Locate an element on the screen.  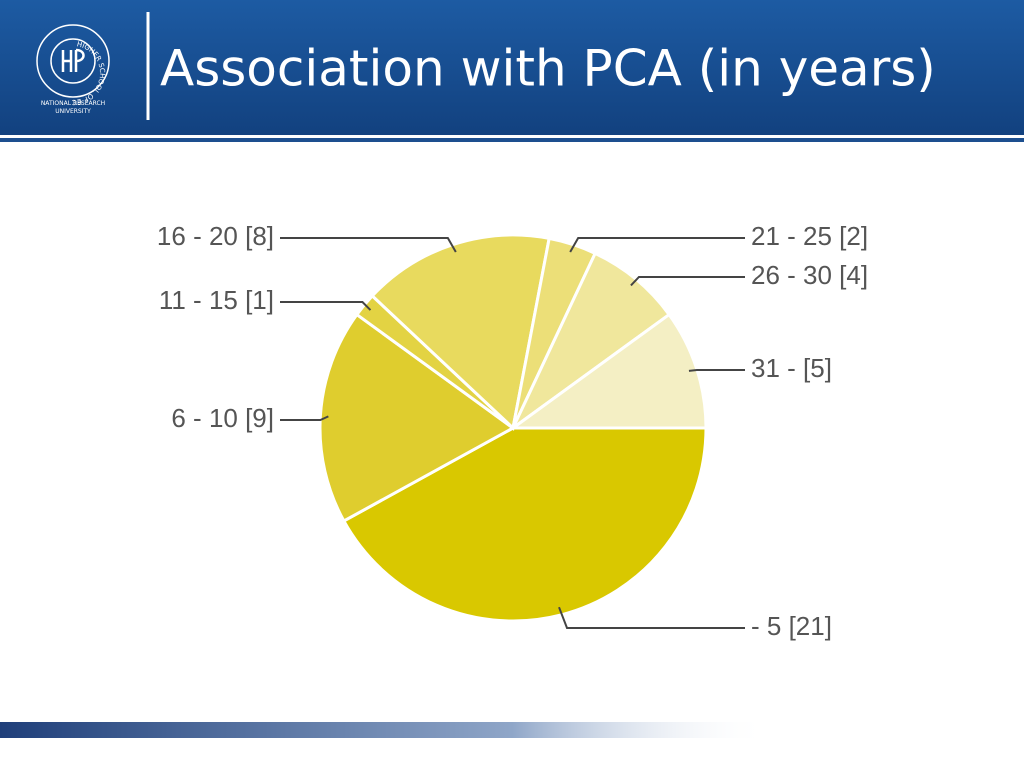
slice-label: 31 - [5] is located at coordinates (791, 368).